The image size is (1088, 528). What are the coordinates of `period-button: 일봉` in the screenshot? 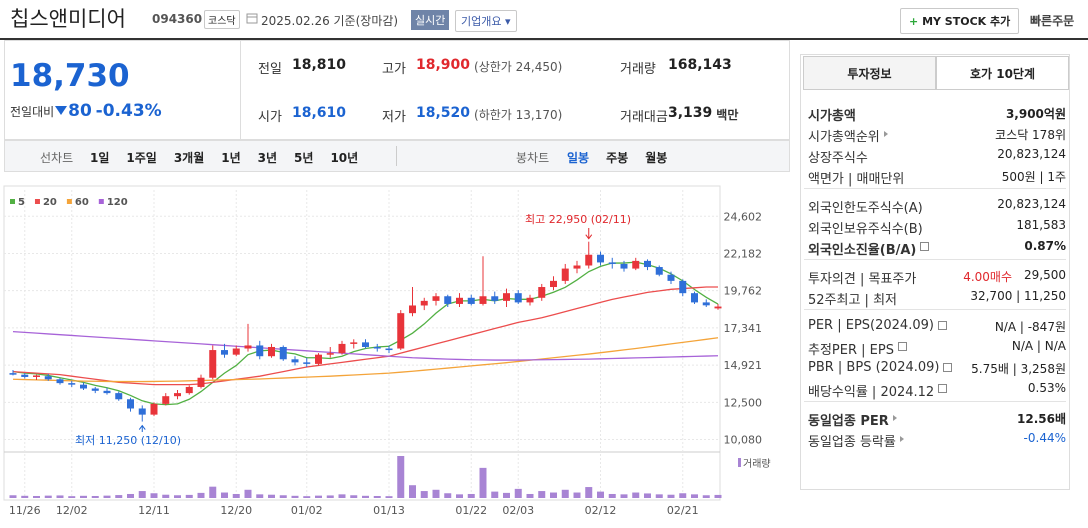 It's located at (578, 158).